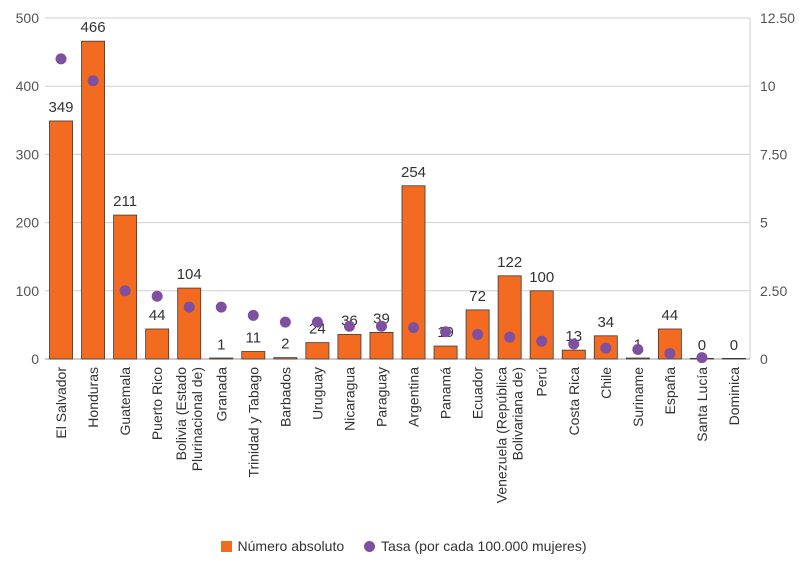 Image resolution: width=807 pixels, height=562 pixels. What do you see at coordinates (484, 546) in the screenshot?
I see `legend-label-dot: Tasa (por cada 100.000 mujeres)` at bounding box center [484, 546].